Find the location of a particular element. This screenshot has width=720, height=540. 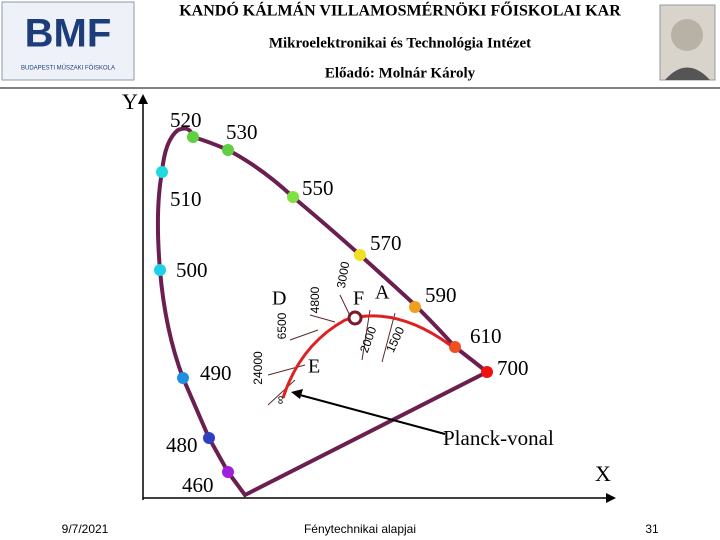

portrait-face is located at coordinates (687, 35).